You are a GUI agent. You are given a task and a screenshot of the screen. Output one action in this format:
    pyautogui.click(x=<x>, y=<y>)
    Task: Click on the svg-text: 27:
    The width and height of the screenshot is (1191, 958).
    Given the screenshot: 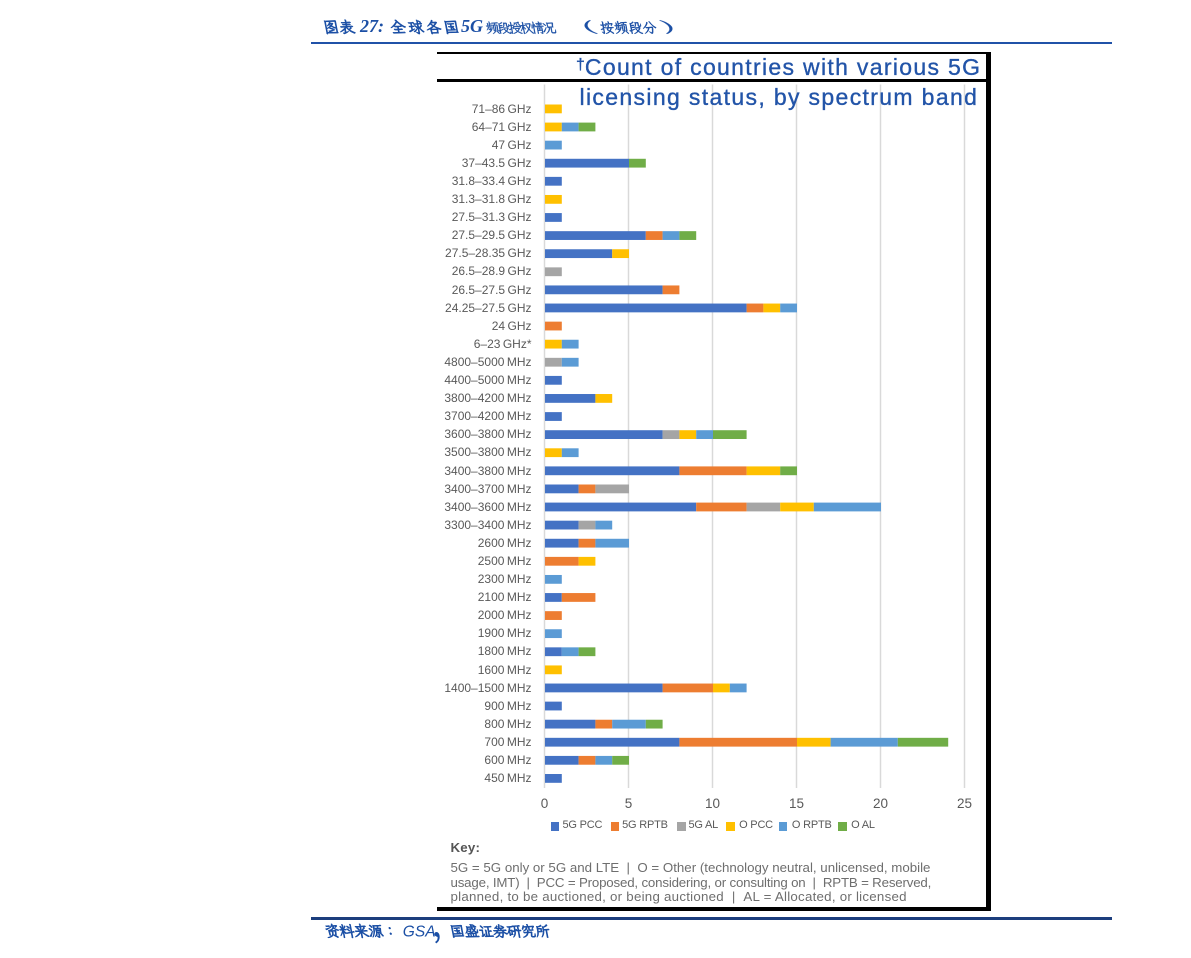 What is the action you would take?
    pyautogui.click(x=371, y=26)
    